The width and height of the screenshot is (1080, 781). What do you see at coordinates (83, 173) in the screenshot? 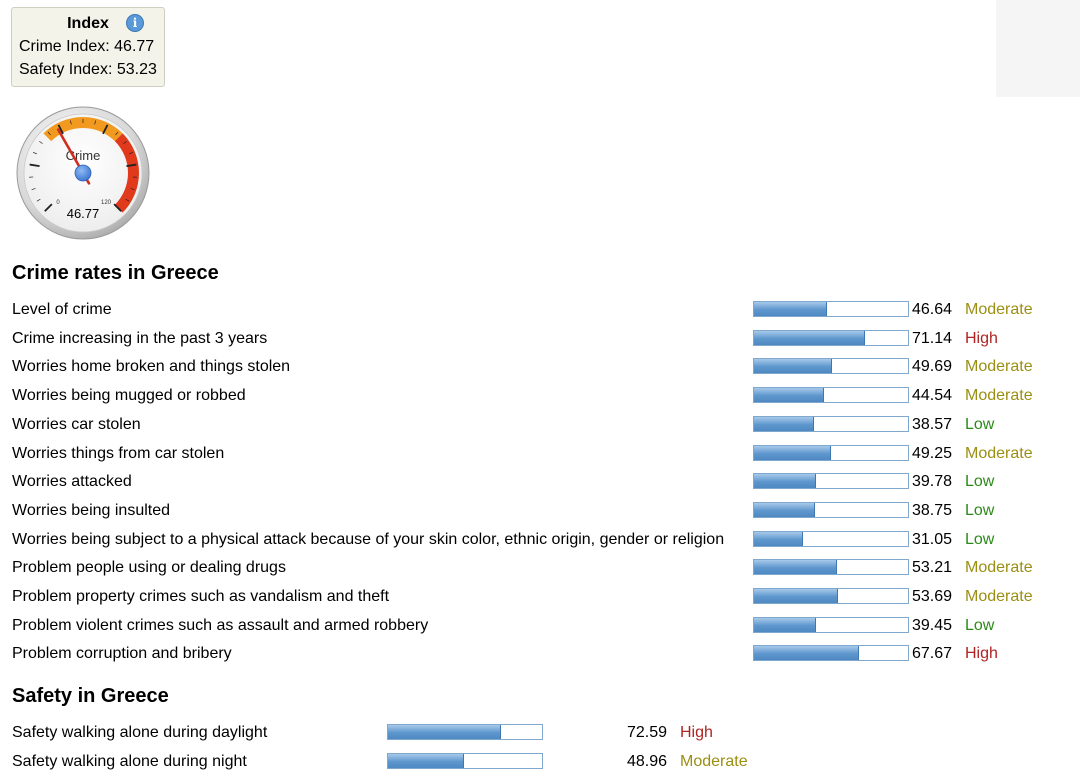
I see `gauge-hub` at bounding box center [83, 173].